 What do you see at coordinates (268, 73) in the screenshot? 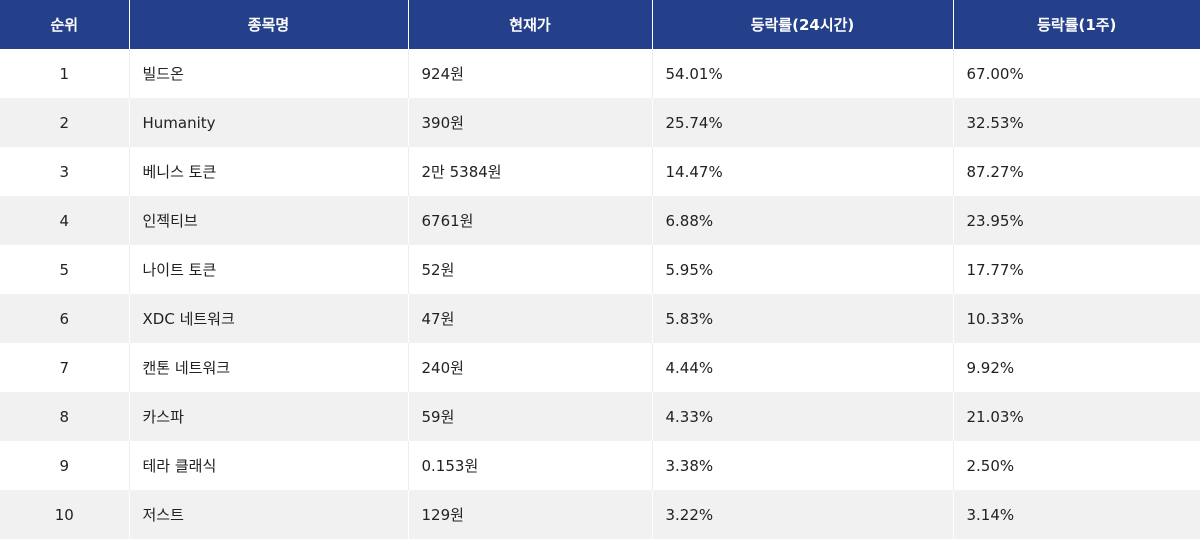
I see `name-cell: 빌드온` at bounding box center [268, 73].